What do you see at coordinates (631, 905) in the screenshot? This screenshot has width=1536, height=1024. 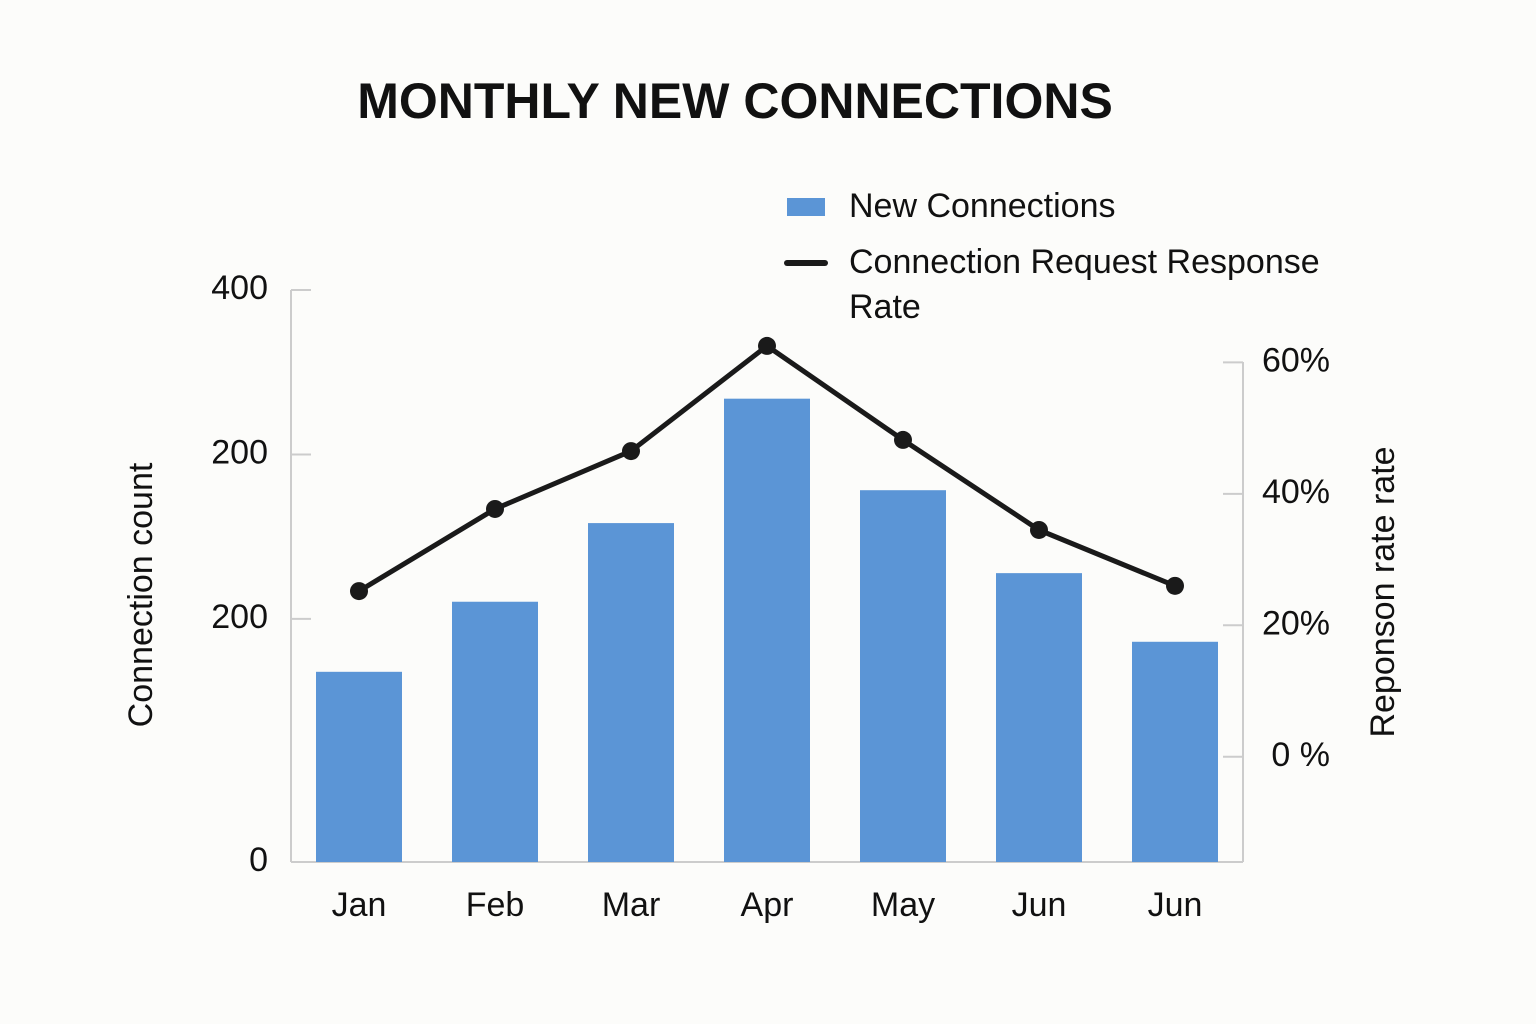 I see `x-tick-label: Mar` at bounding box center [631, 905].